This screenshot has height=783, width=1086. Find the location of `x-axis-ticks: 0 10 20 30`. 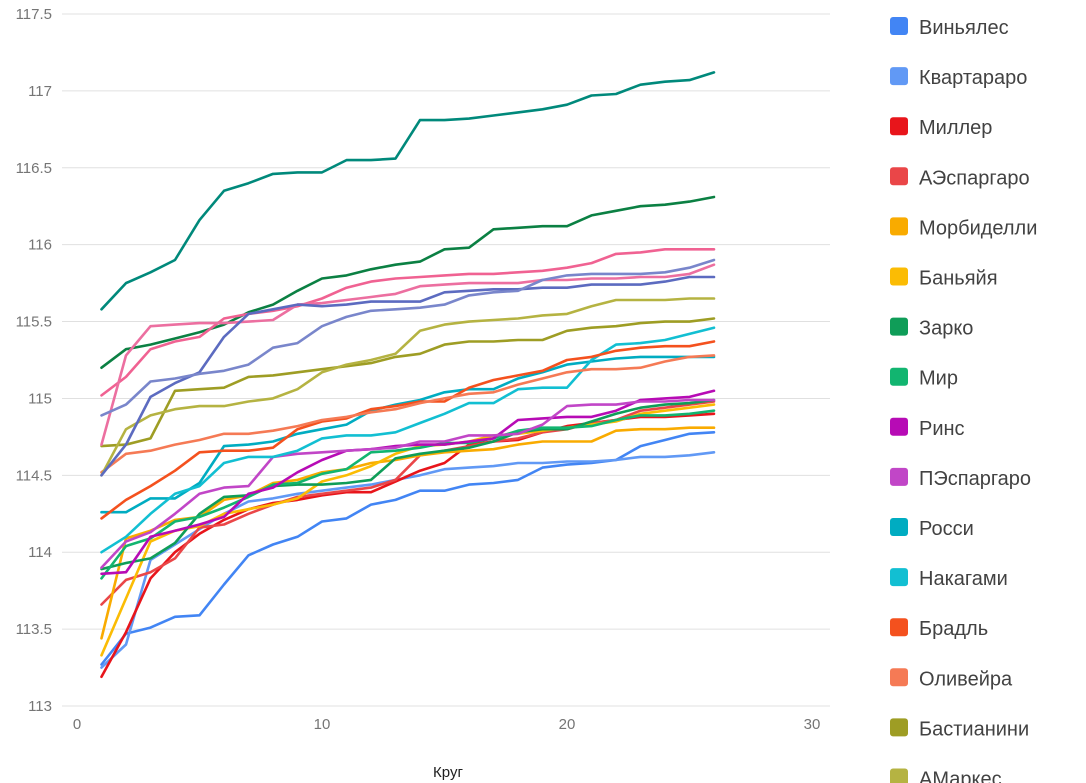

x-axis-ticks: 0 10 20 30 is located at coordinates (447, 724).